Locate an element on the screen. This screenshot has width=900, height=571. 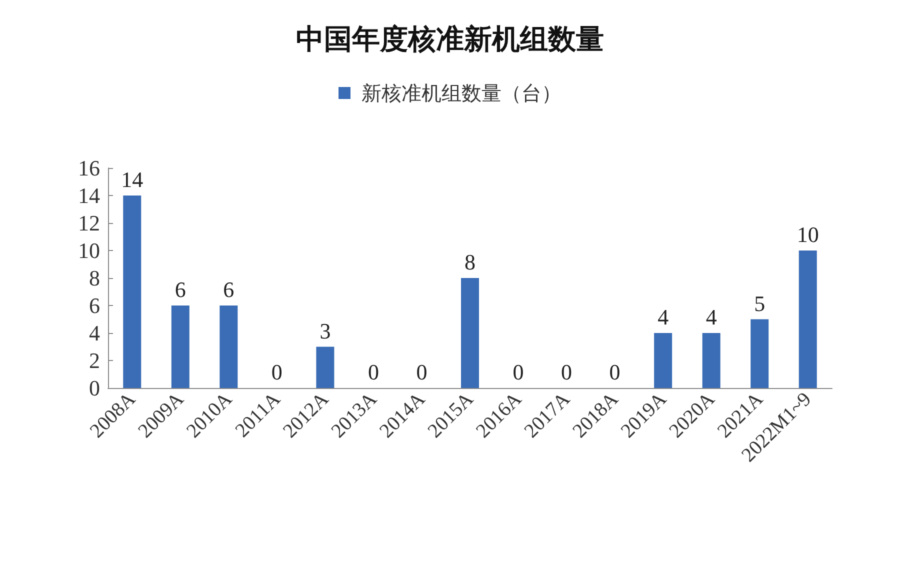
data-label: 8 is located at coordinates (470, 262).